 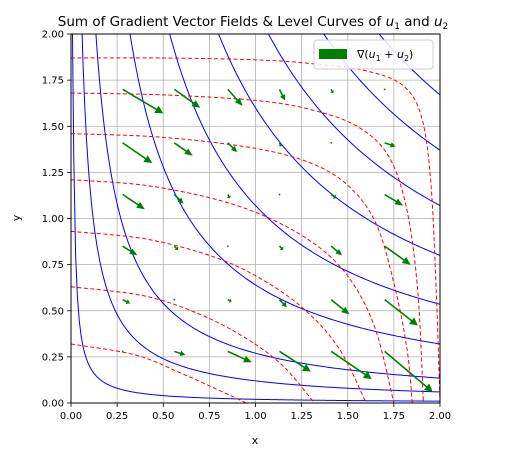 I want to click on legend-label: ∇(u1 + u2), so click(x=384, y=55).